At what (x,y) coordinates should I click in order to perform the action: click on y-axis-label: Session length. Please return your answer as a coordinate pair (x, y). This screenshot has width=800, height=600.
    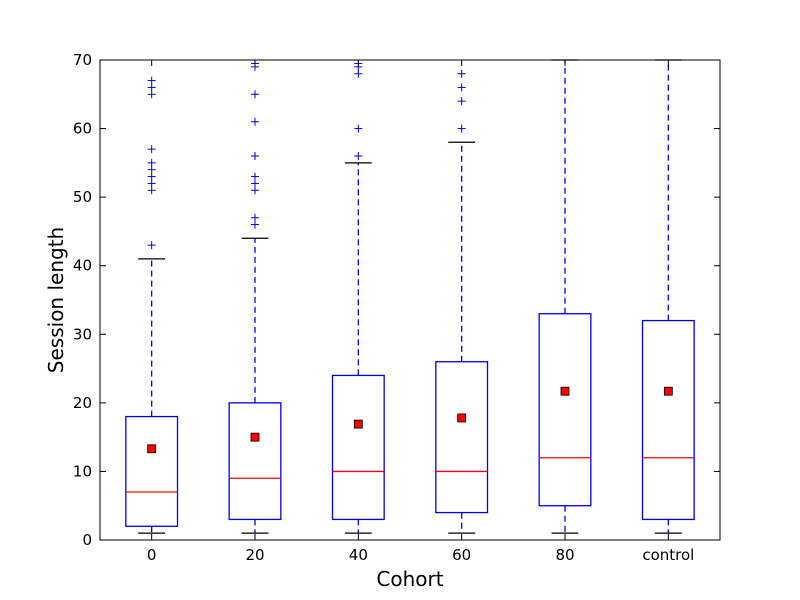
    Looking at the image, I should click on (56, 300).